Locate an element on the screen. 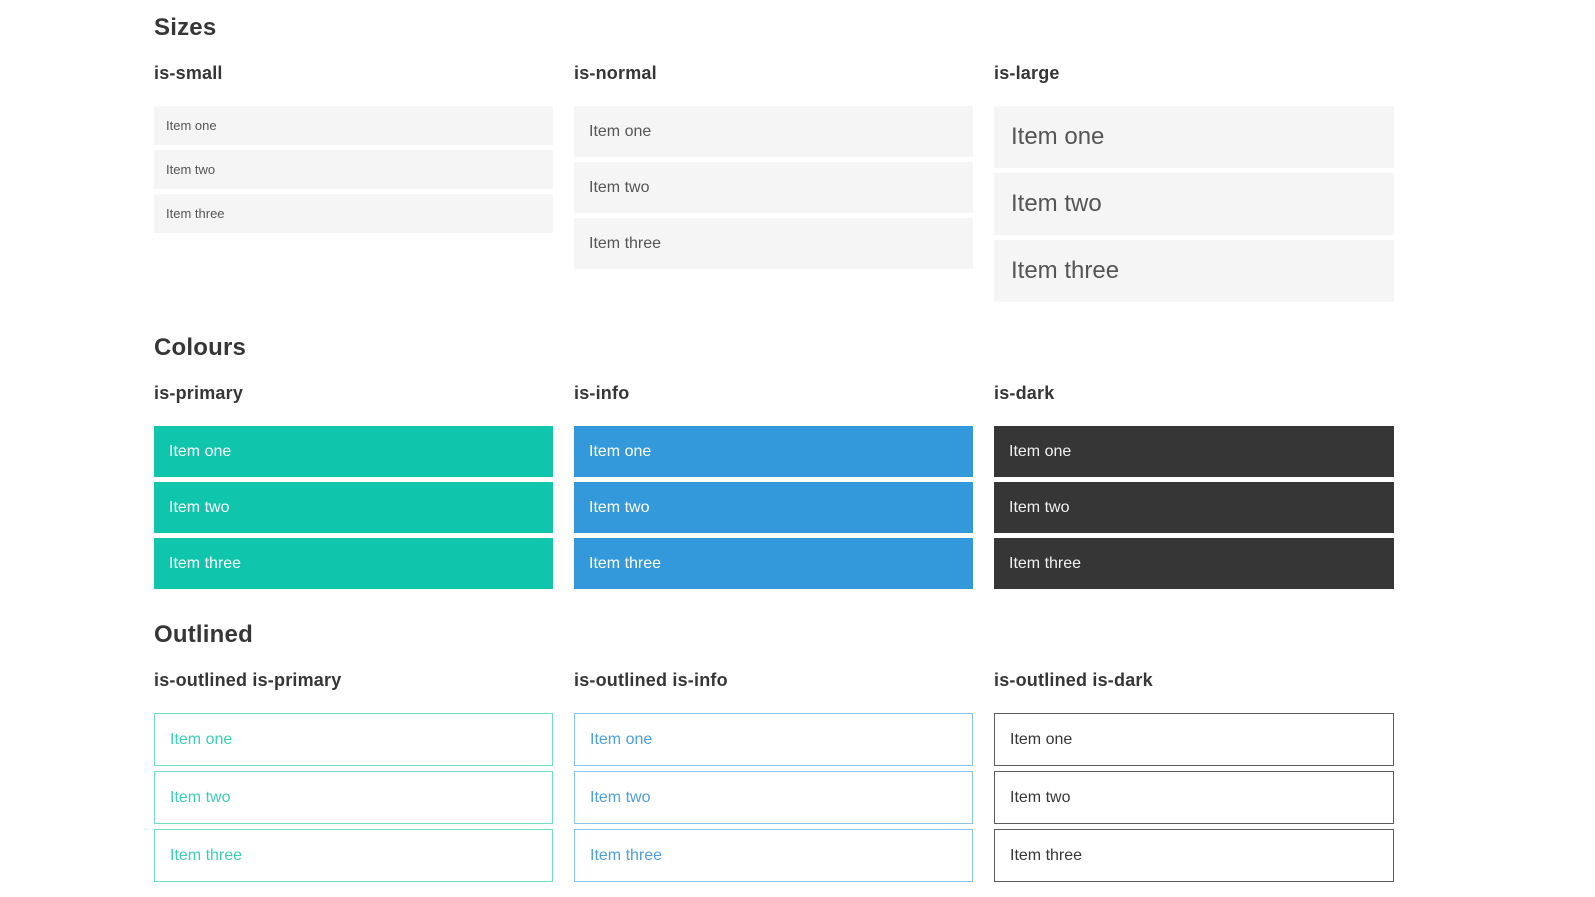 The width and height of the screenshot is (1595, 897). group-info: is-info Item one Item two Item three is located at coordinates (773, 488).